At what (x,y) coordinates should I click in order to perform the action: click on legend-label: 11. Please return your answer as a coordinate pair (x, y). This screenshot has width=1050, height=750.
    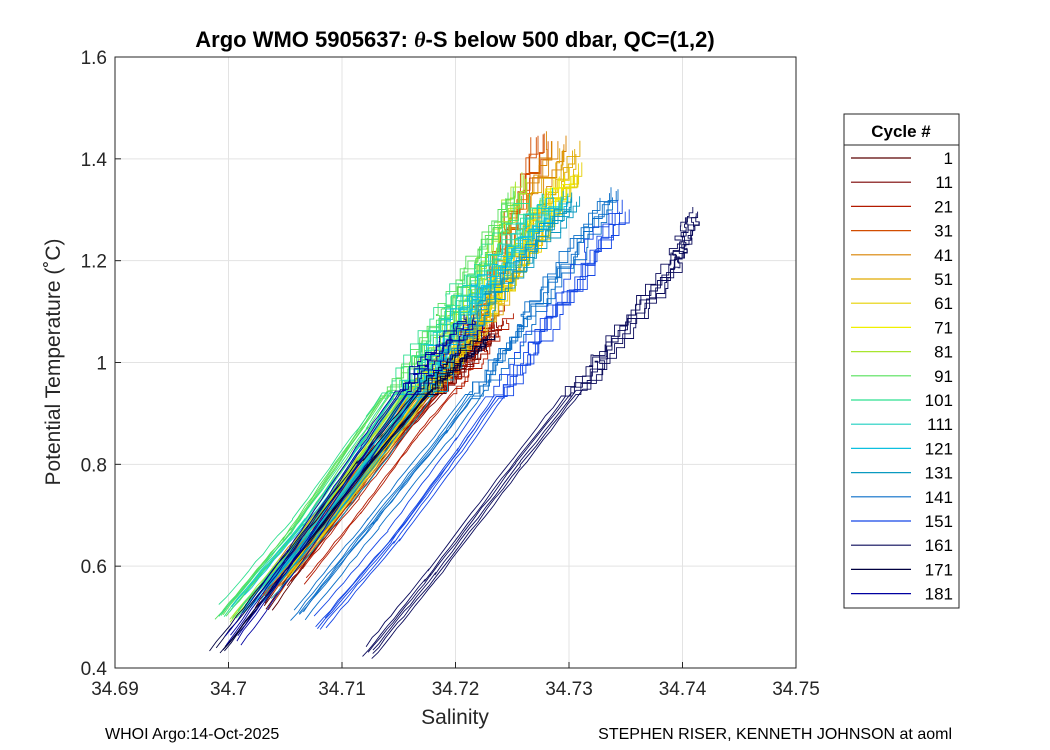
    Looking at the image, I should click on (944, 182).